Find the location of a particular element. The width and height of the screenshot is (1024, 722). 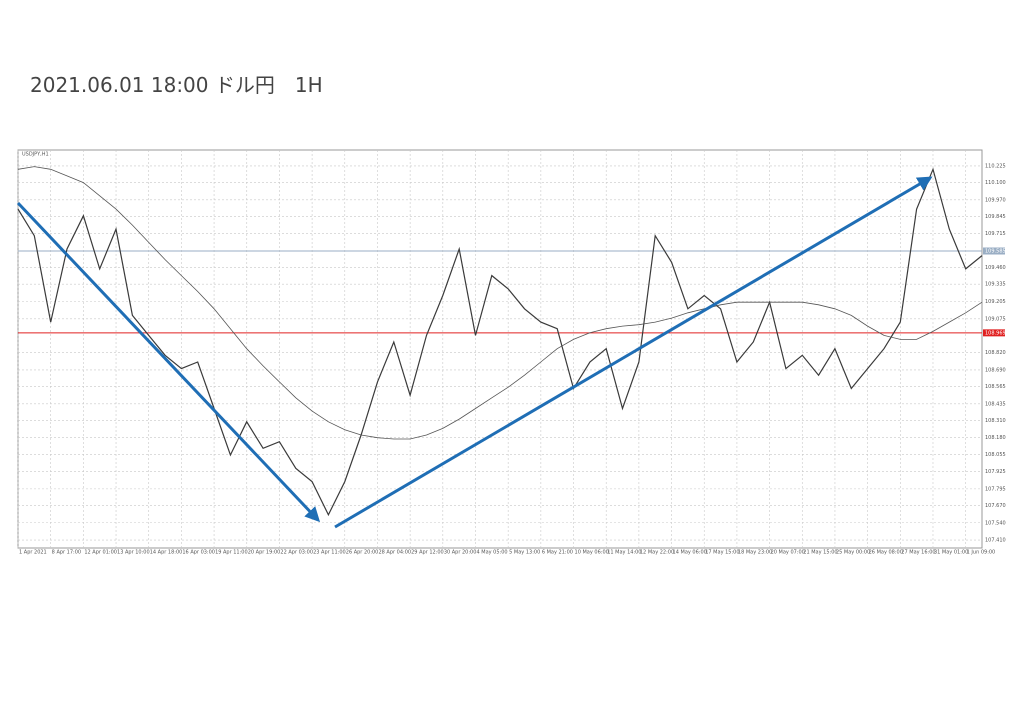

y-tick-label: 107.795 is located at coordinates (995, 489).